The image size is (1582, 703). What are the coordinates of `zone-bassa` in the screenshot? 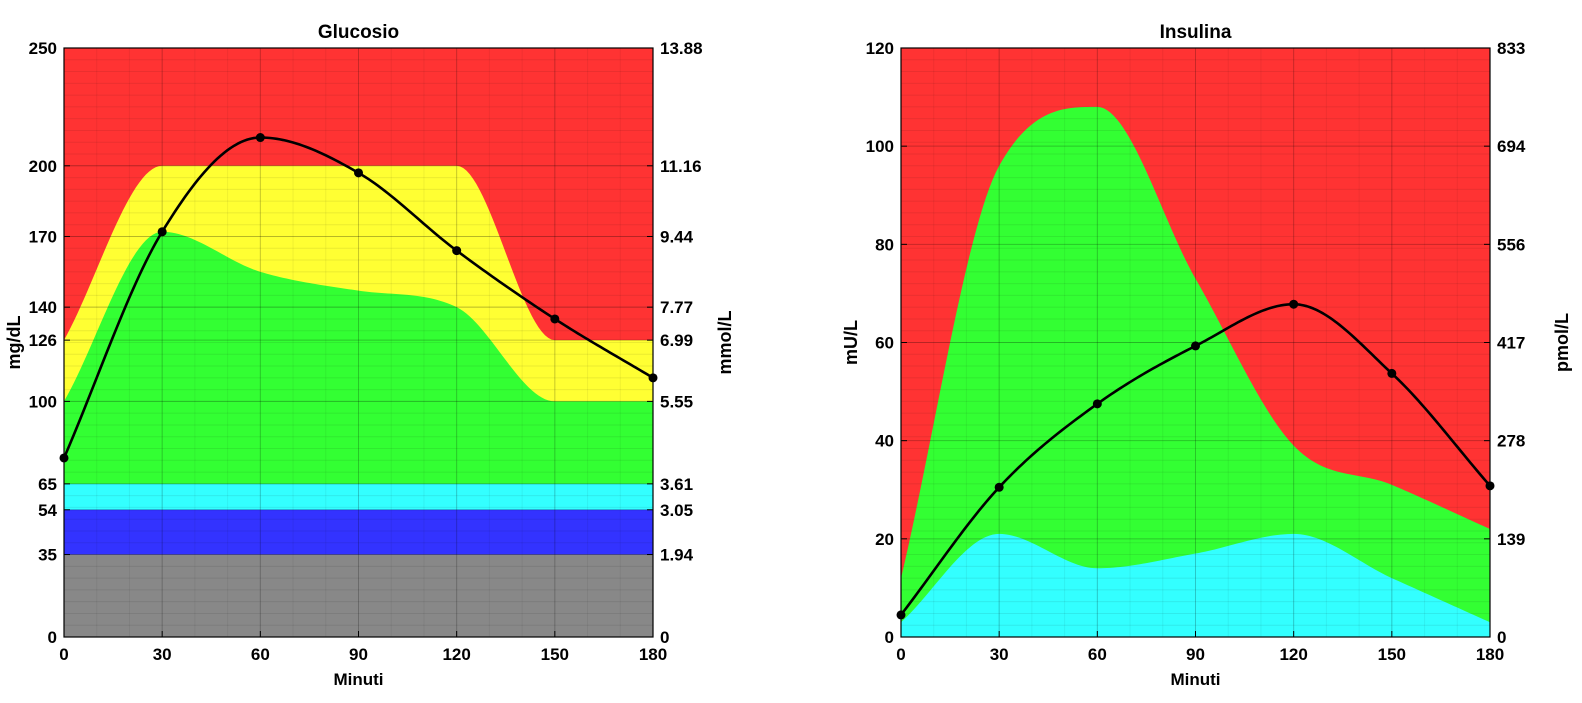 It's located at (1195, 585).